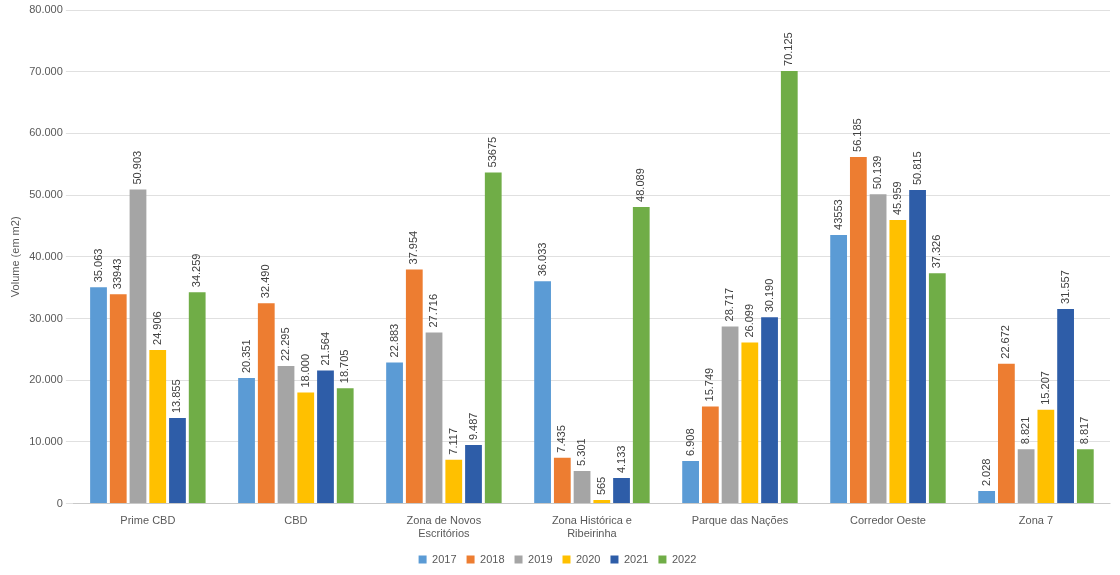 Image resolution: width=1120 pixels, height=575 pixels. I want to click on data-label: 53675, so click(492, 152).